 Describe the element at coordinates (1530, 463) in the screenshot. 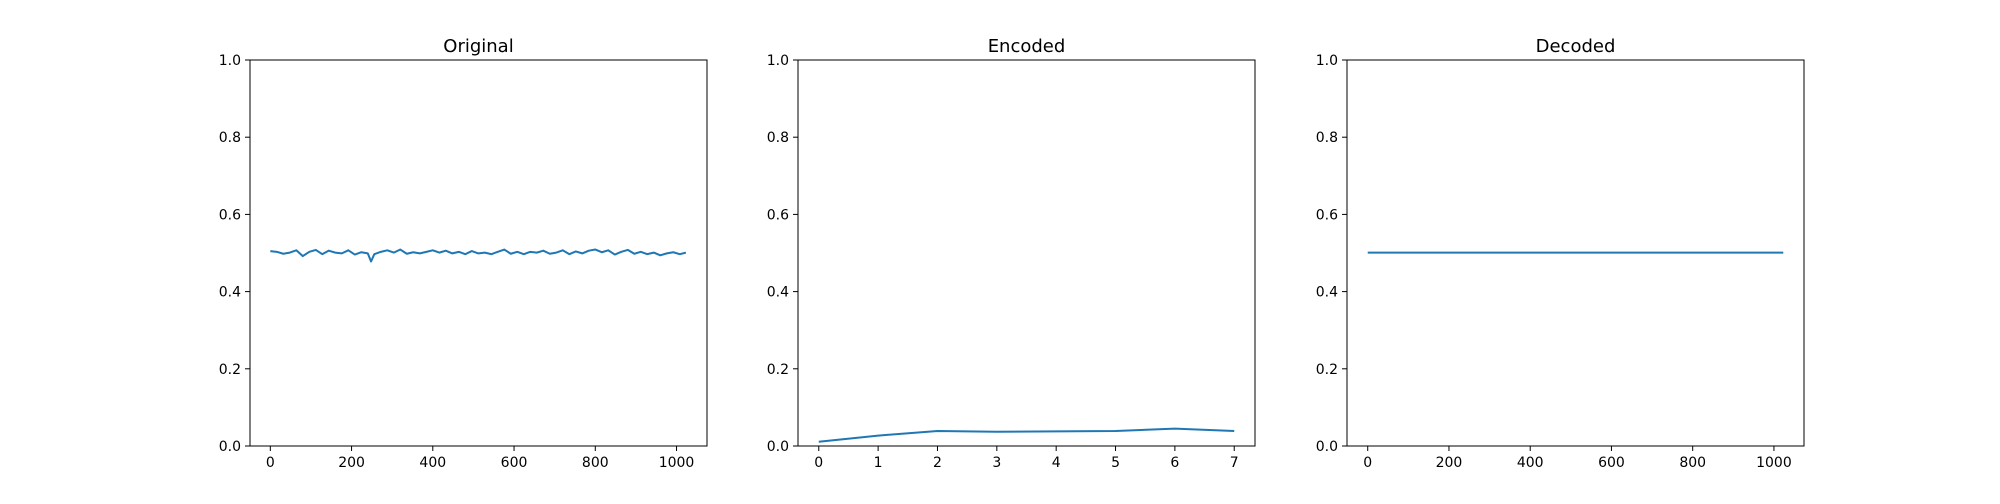

I see `panel-3-x-tick-label: 400` at that location.